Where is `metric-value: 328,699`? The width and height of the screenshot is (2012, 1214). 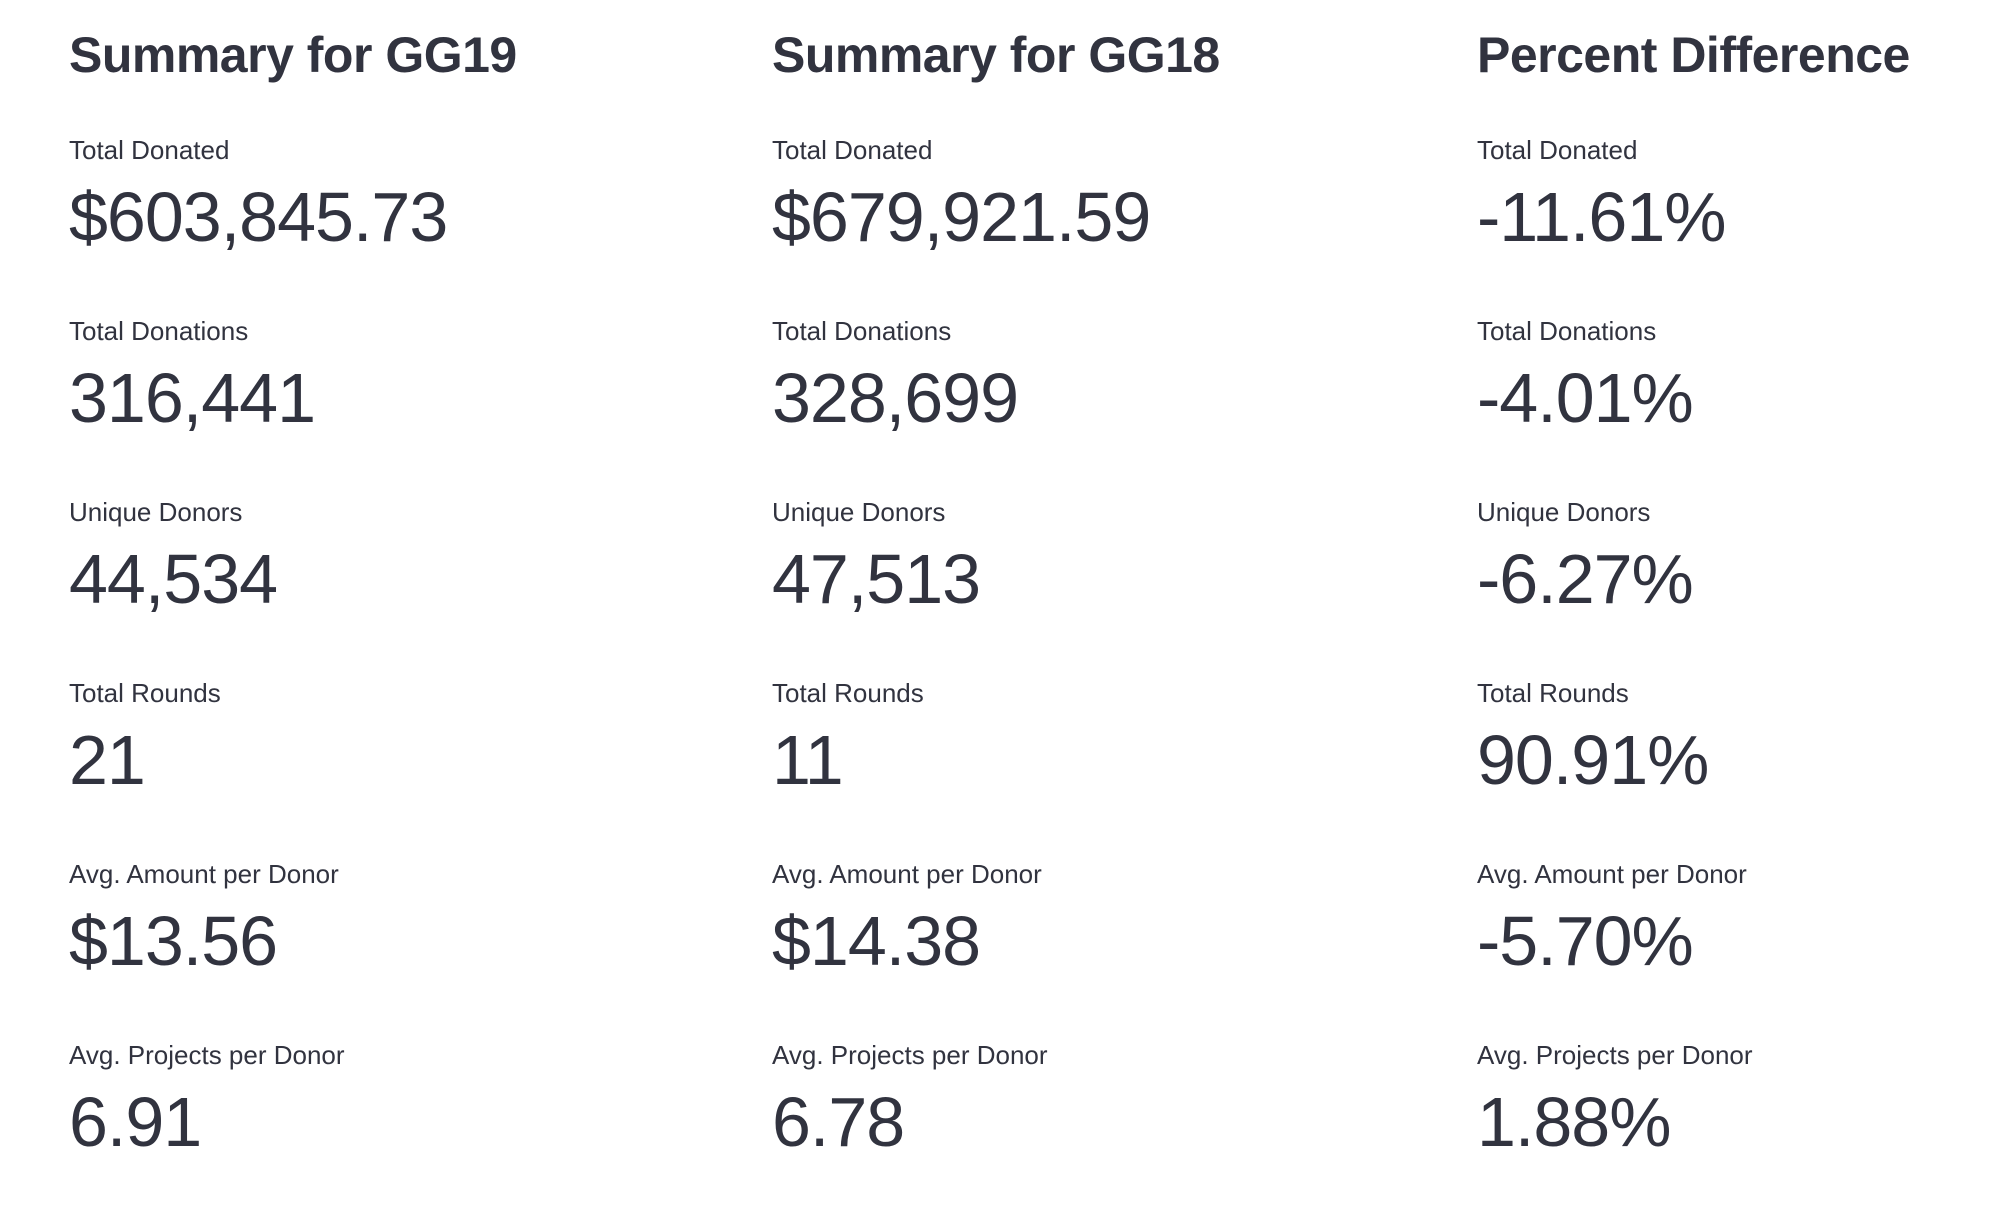
metric-value: 328,699 is located at coordinates (895, 398).